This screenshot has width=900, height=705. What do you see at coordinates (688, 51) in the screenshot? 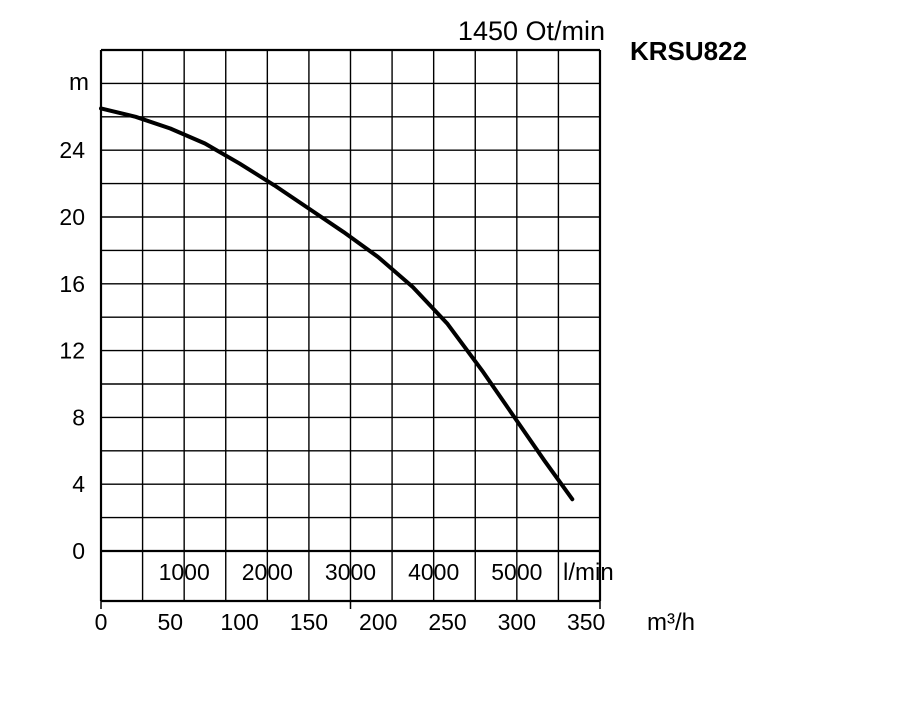
I see `chart-title: KRSU822` at bounding box center [688, 51].